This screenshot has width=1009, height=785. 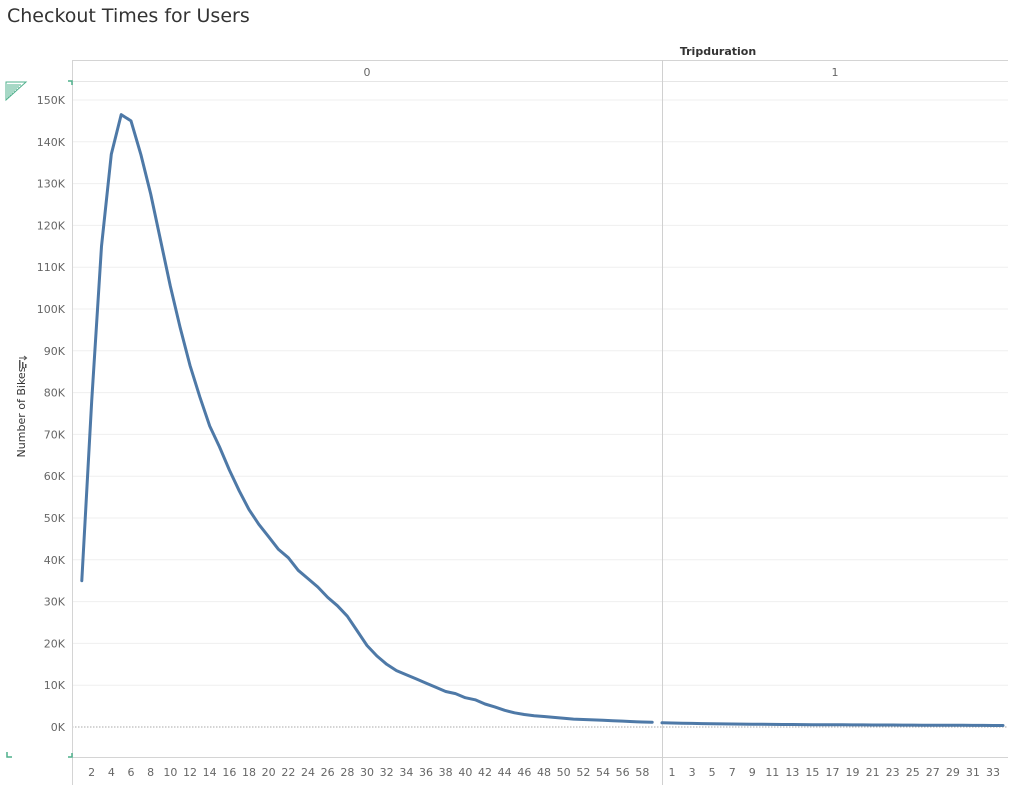 What do you see at coordinates (308, 772) in the screenshot?
I see `x-tick-label: 24` at bounding box center [308, 772].